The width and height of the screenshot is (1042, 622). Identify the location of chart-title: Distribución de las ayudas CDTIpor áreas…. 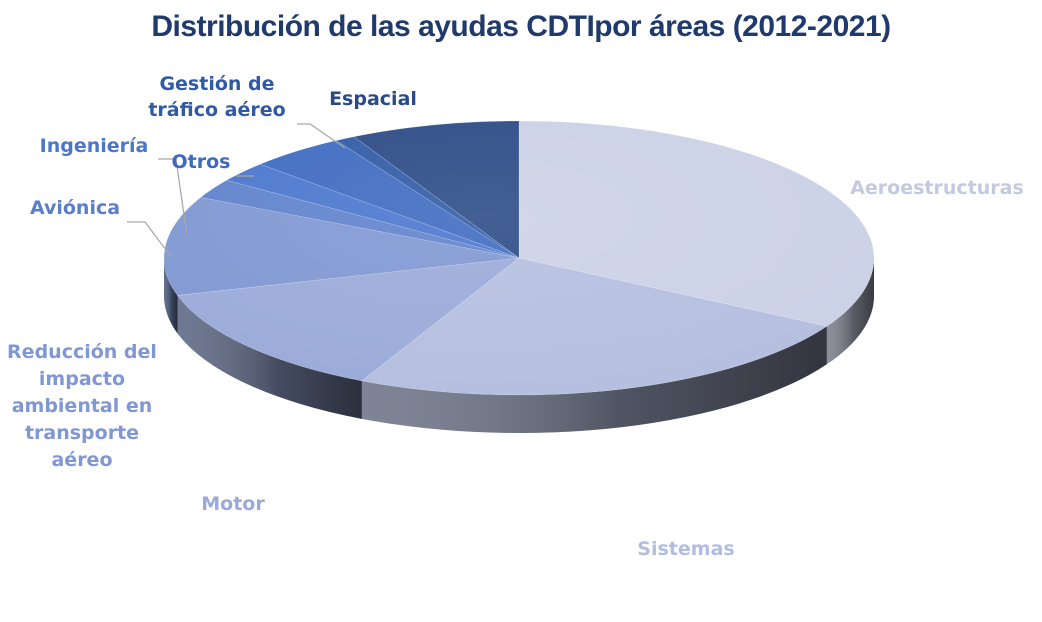
(521, 26).